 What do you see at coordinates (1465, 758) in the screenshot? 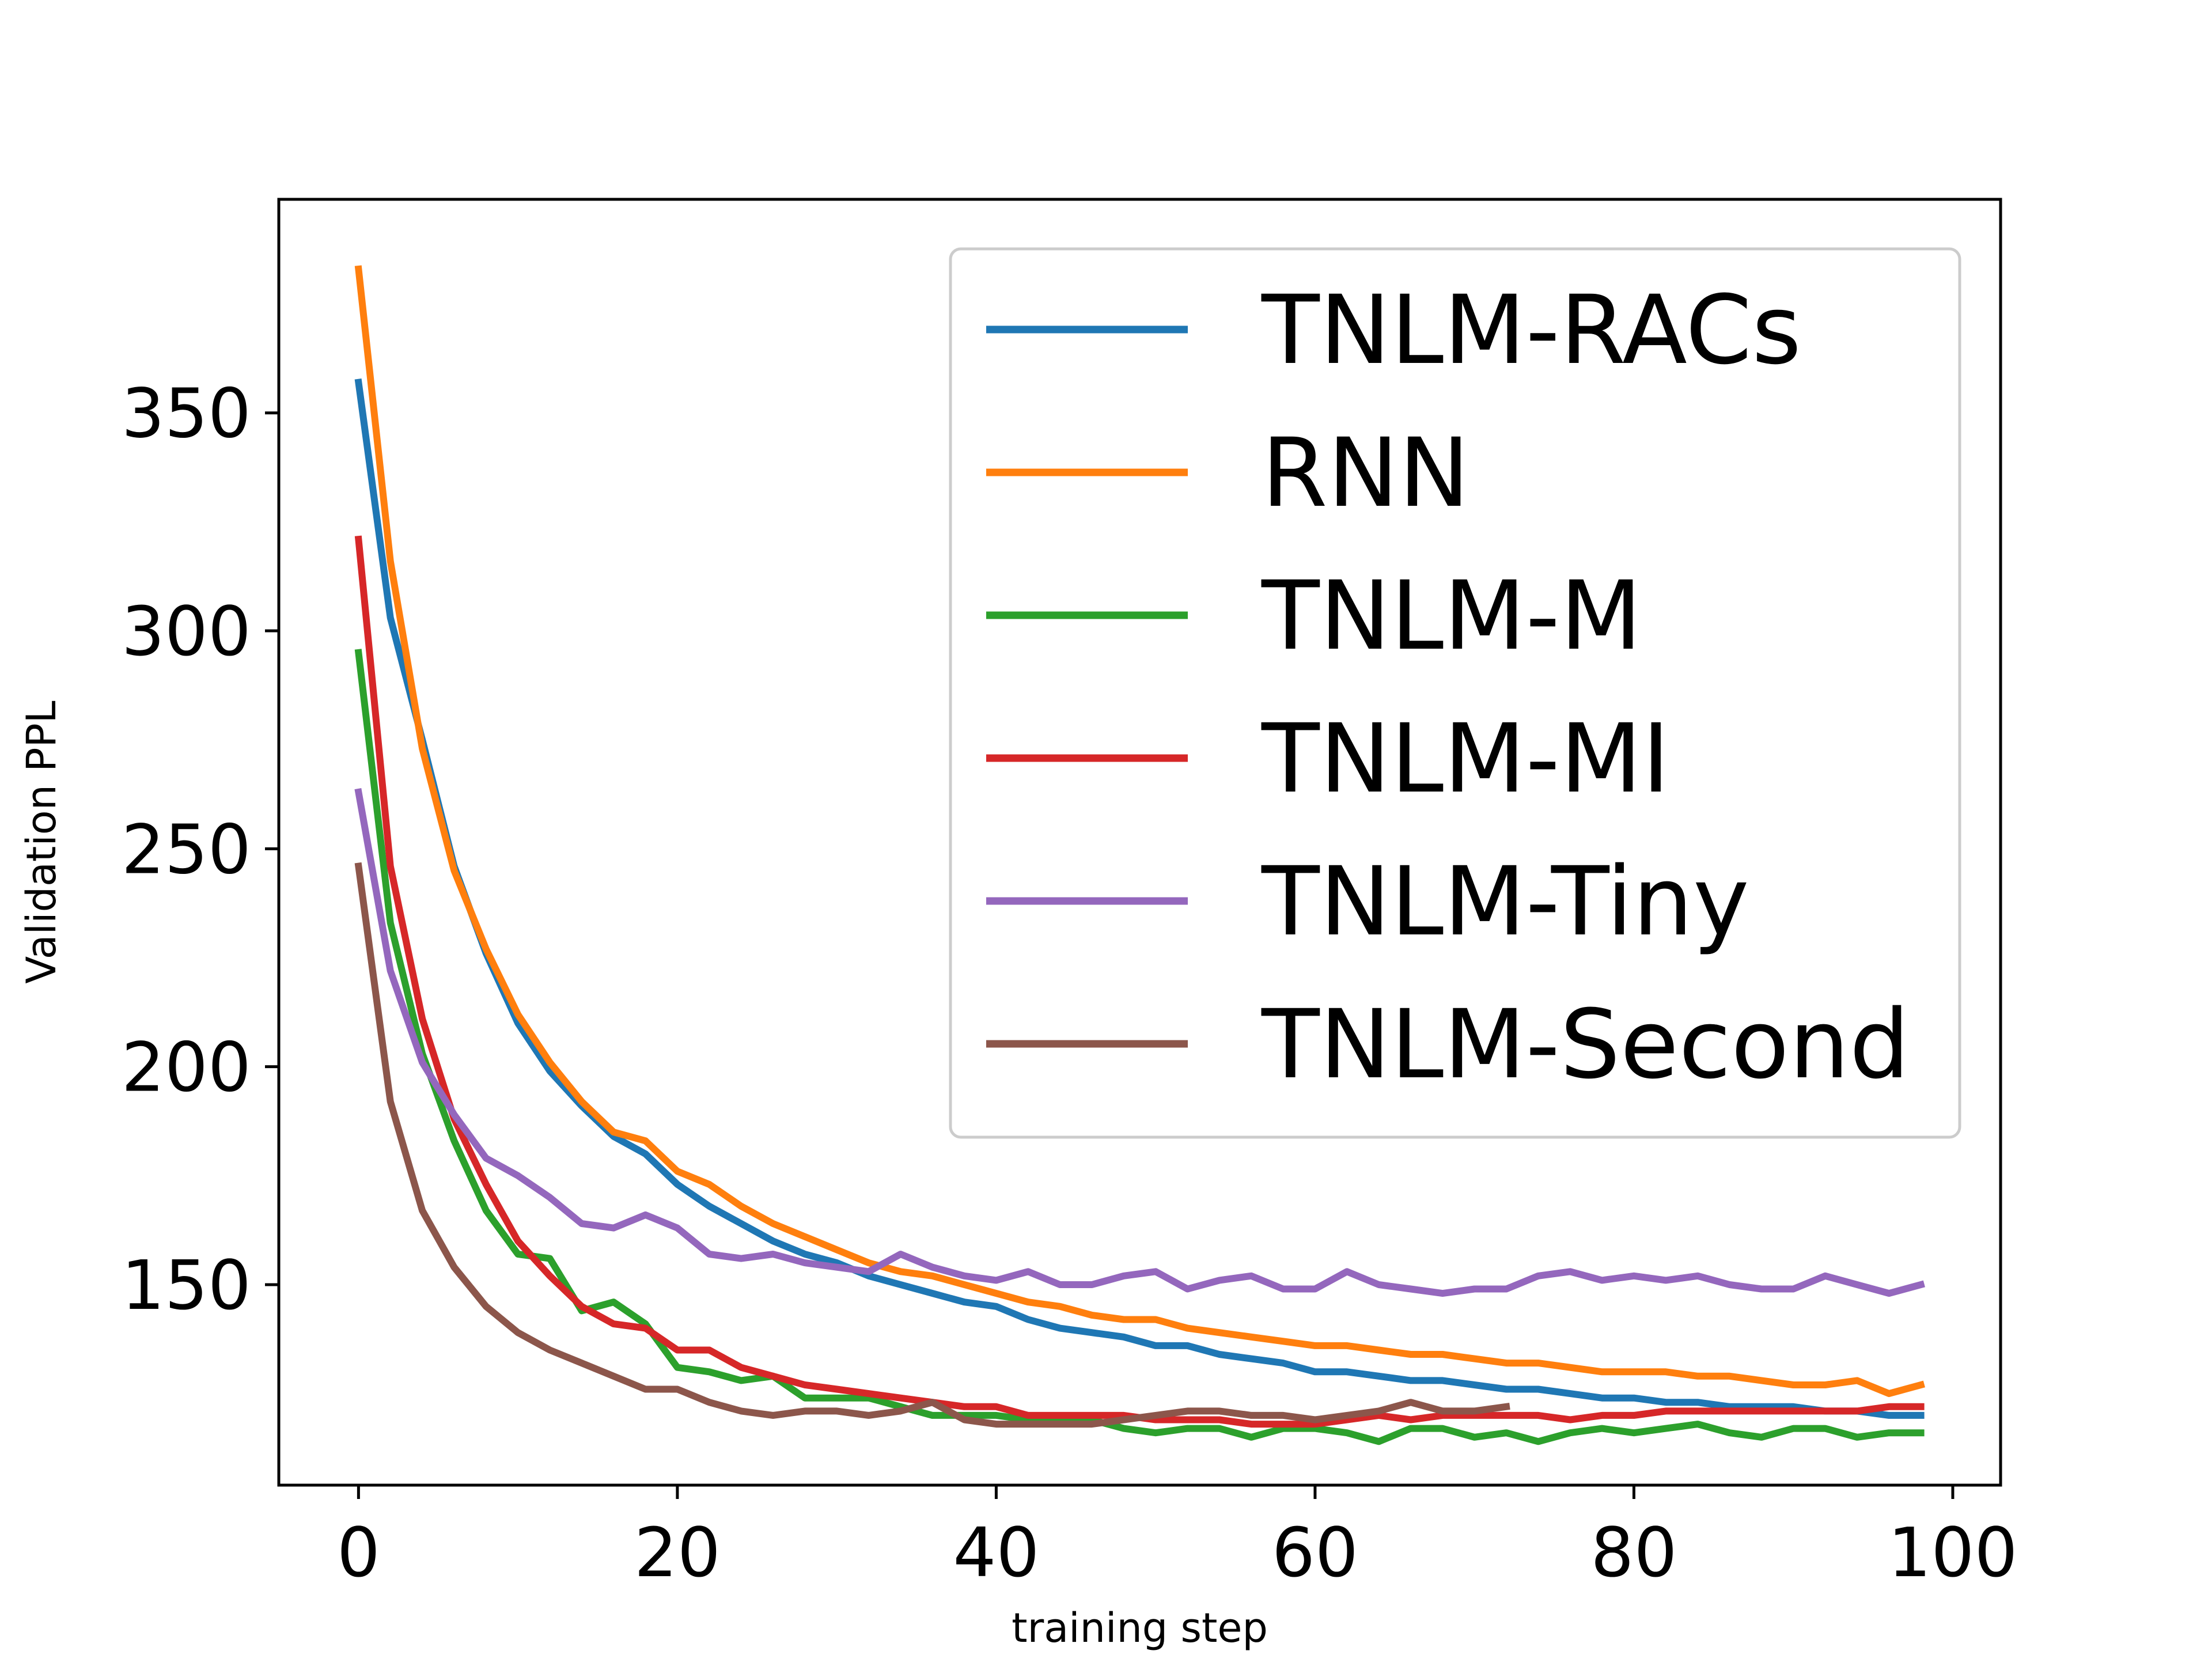
I see `legend-label-3: TNLM-MI` at bounding box center [1465, 758].